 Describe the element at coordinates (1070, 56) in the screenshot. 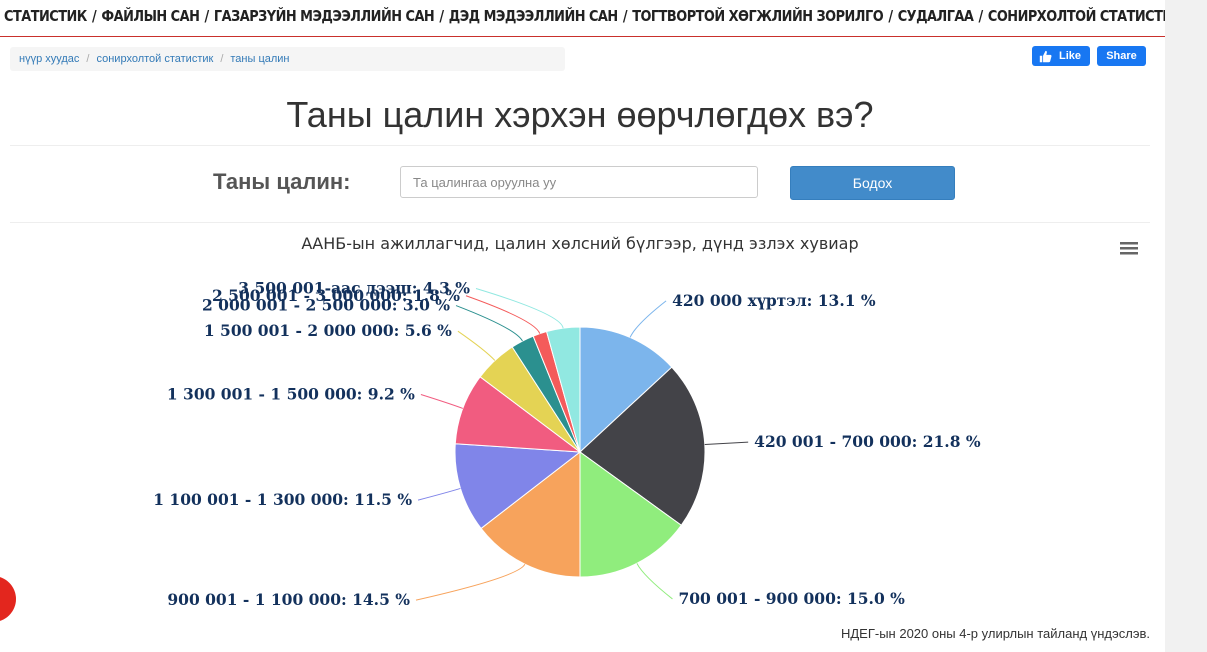

I see `like-label: Like` at that location.